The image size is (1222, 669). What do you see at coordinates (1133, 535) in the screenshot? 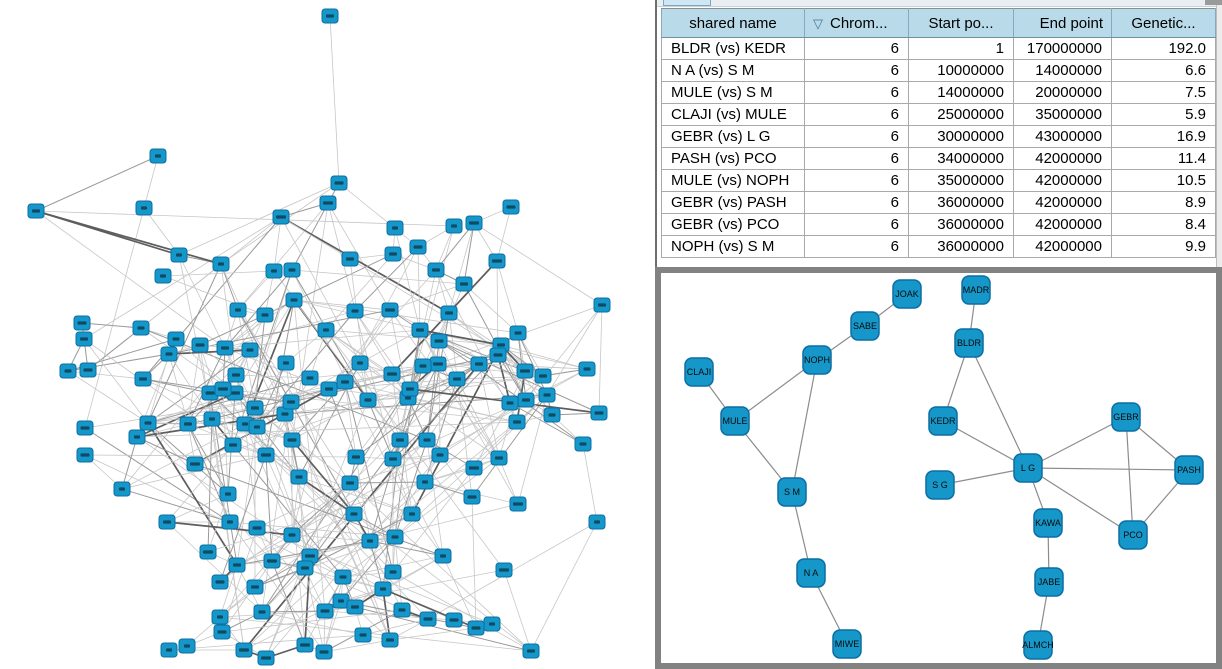
I see `subnetwork-node-pco: PCO` at bounding box center [1133, 535].